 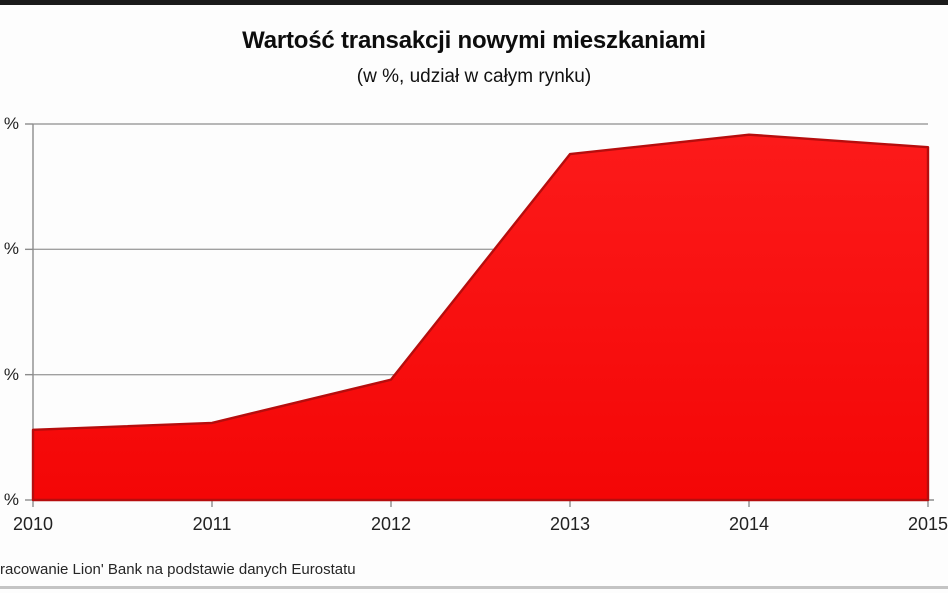 What do you see at coordinates (212, 524) in the screenshot?
I see `x-tick-label: 2011` at bounding box center [212, 524].